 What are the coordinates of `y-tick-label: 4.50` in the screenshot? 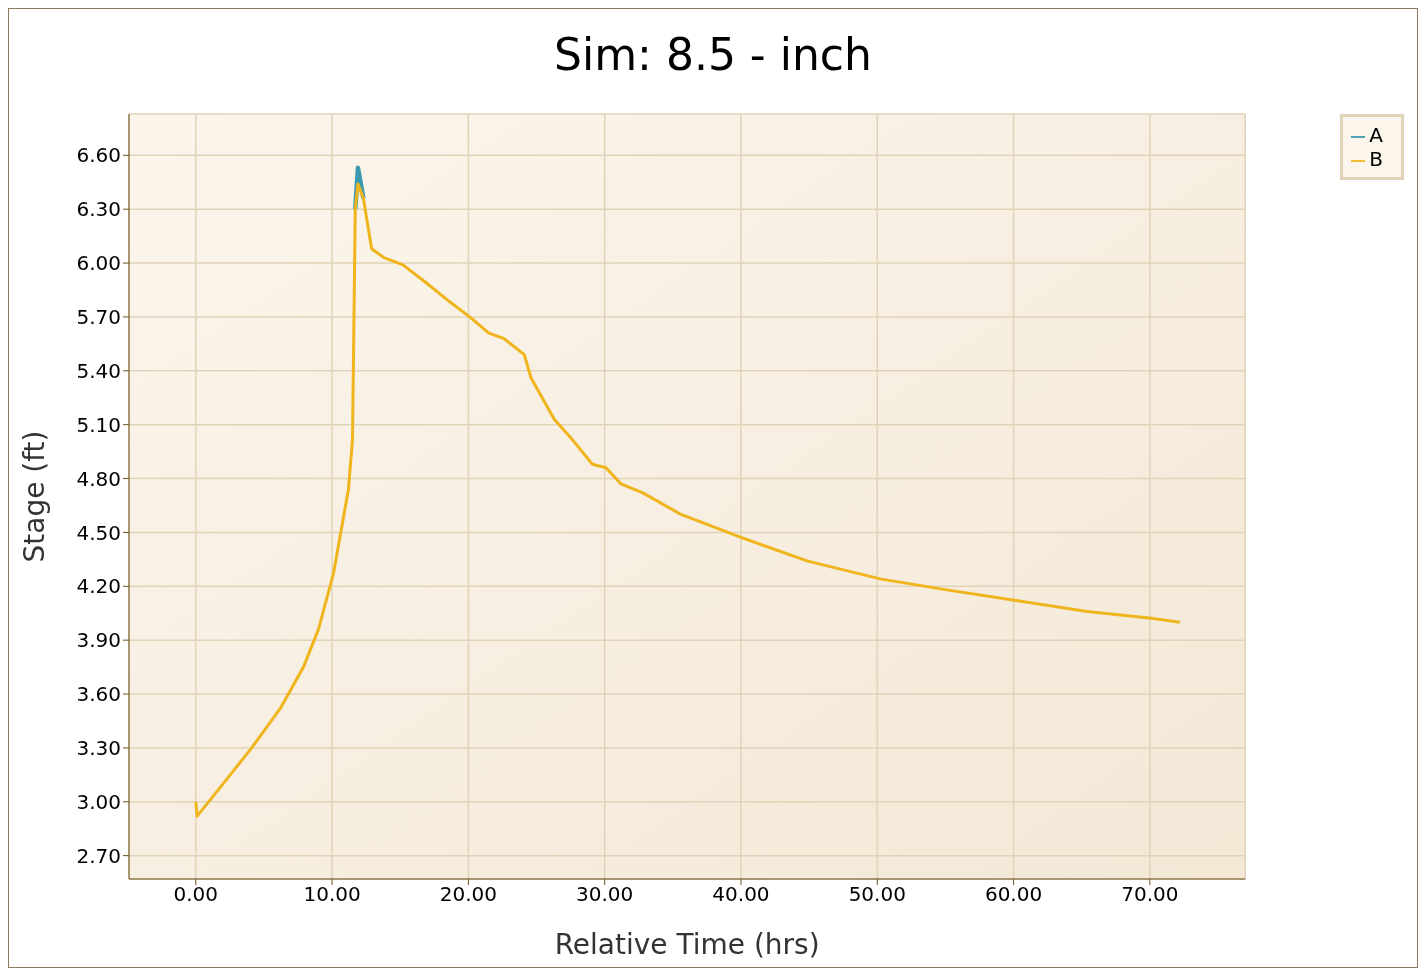 It's located at (98, 532).